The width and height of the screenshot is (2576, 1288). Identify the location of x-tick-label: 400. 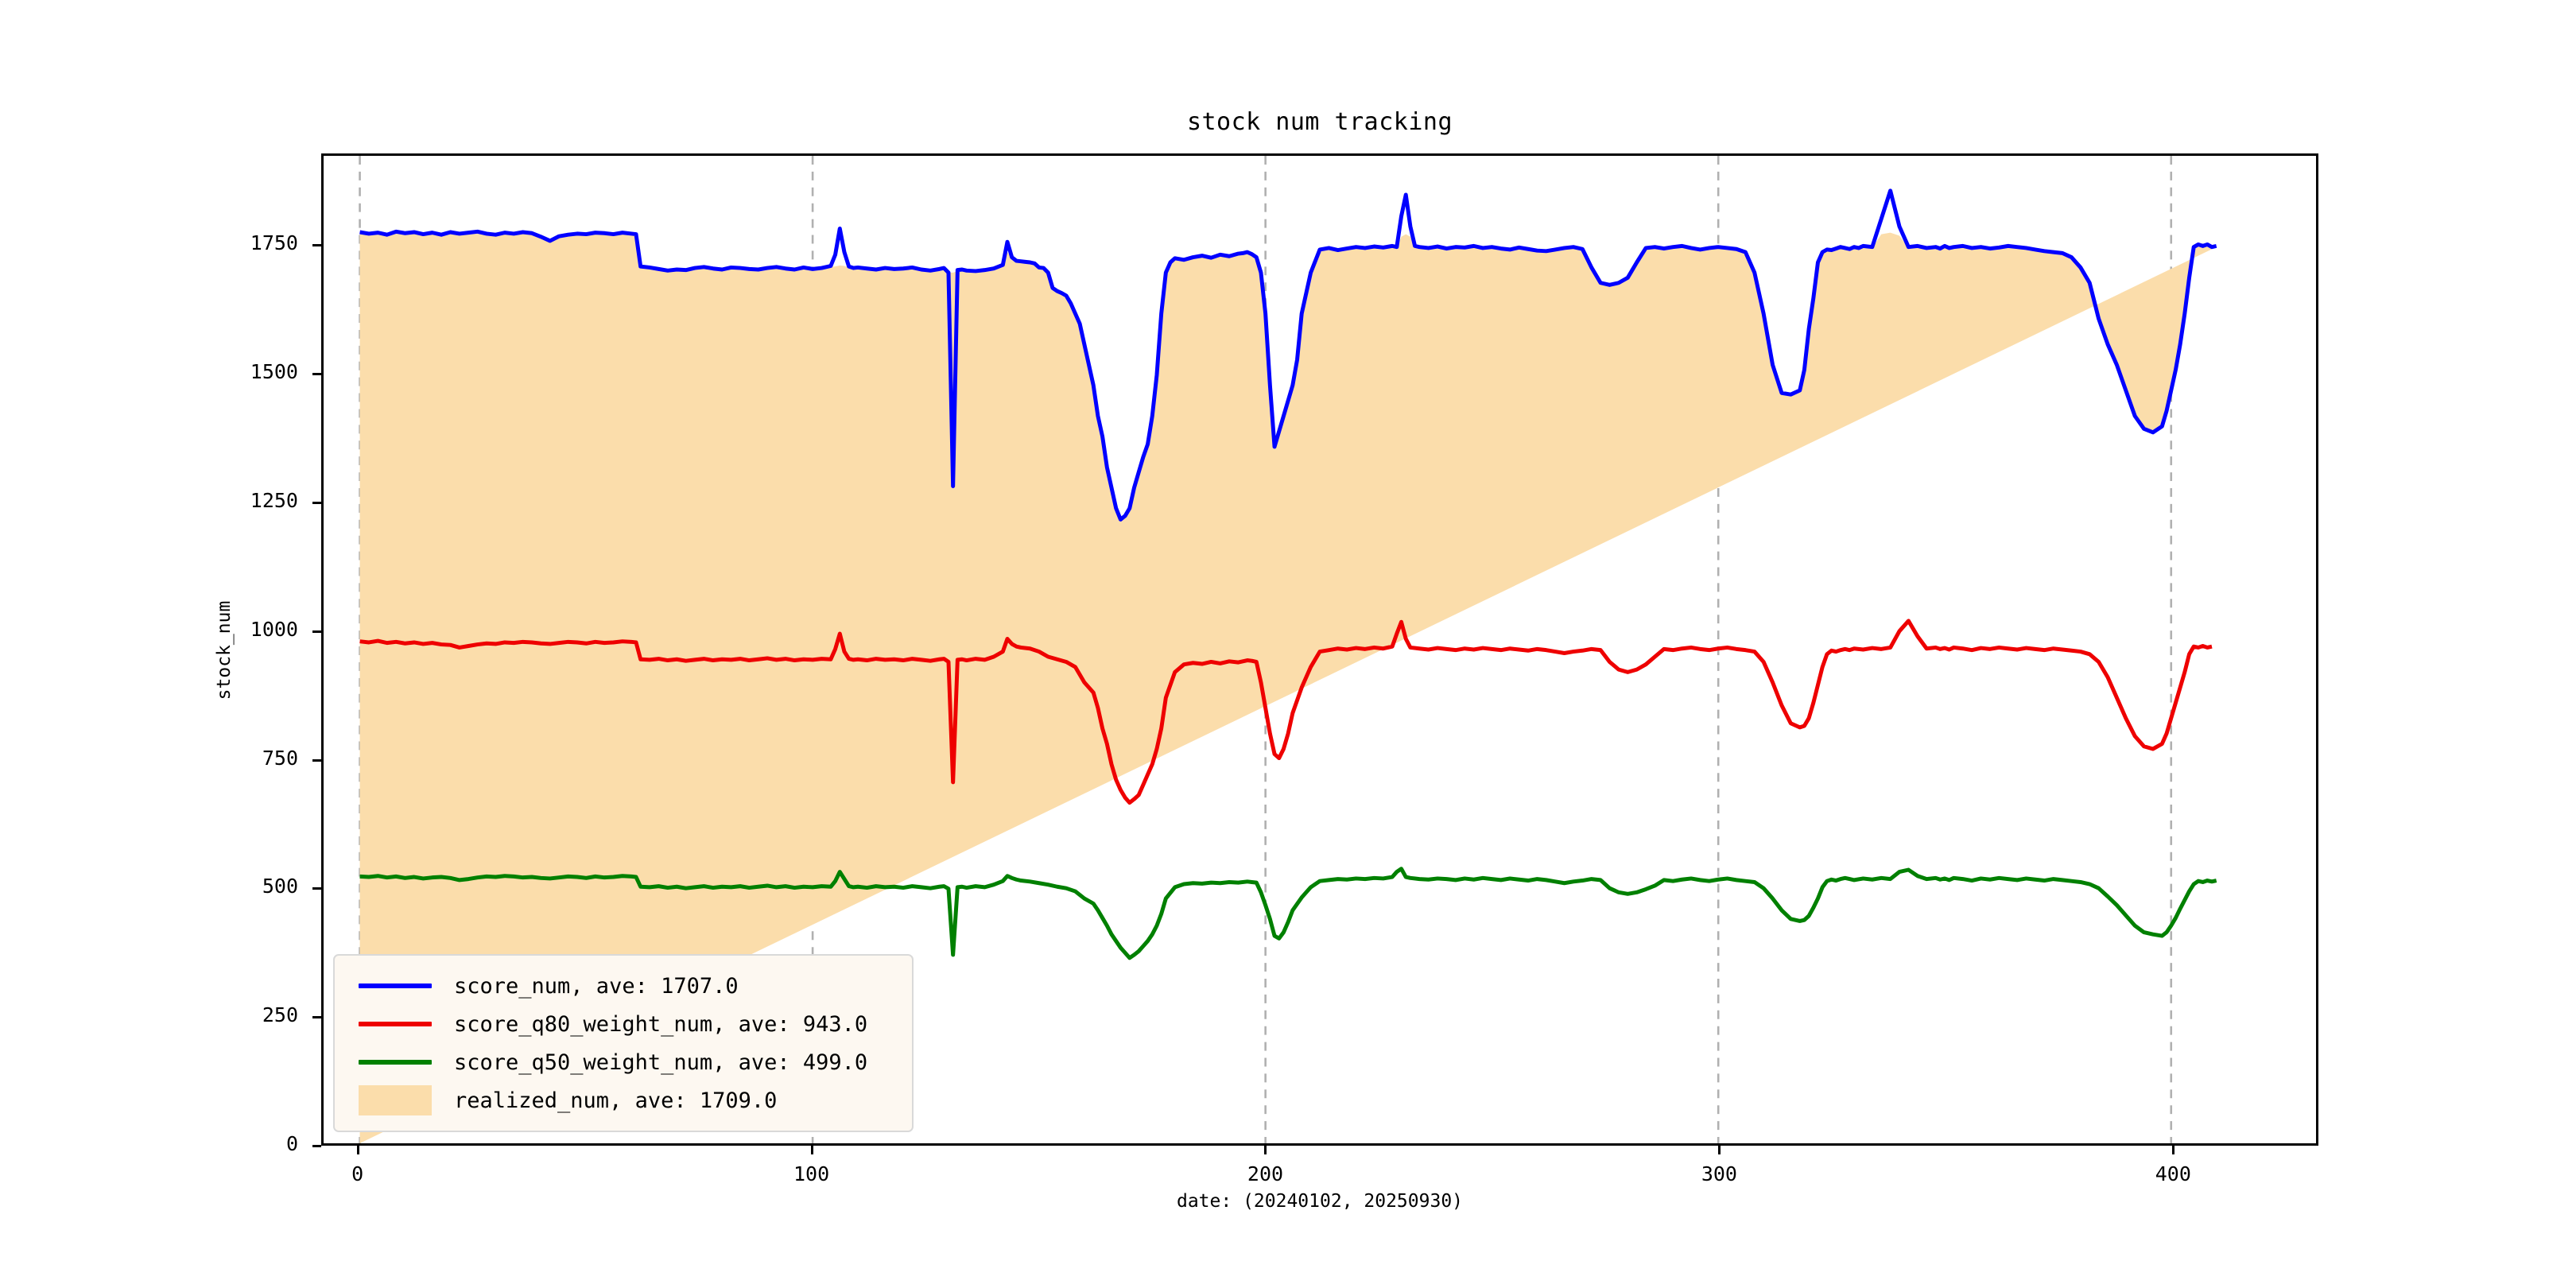
(2173, 1173).